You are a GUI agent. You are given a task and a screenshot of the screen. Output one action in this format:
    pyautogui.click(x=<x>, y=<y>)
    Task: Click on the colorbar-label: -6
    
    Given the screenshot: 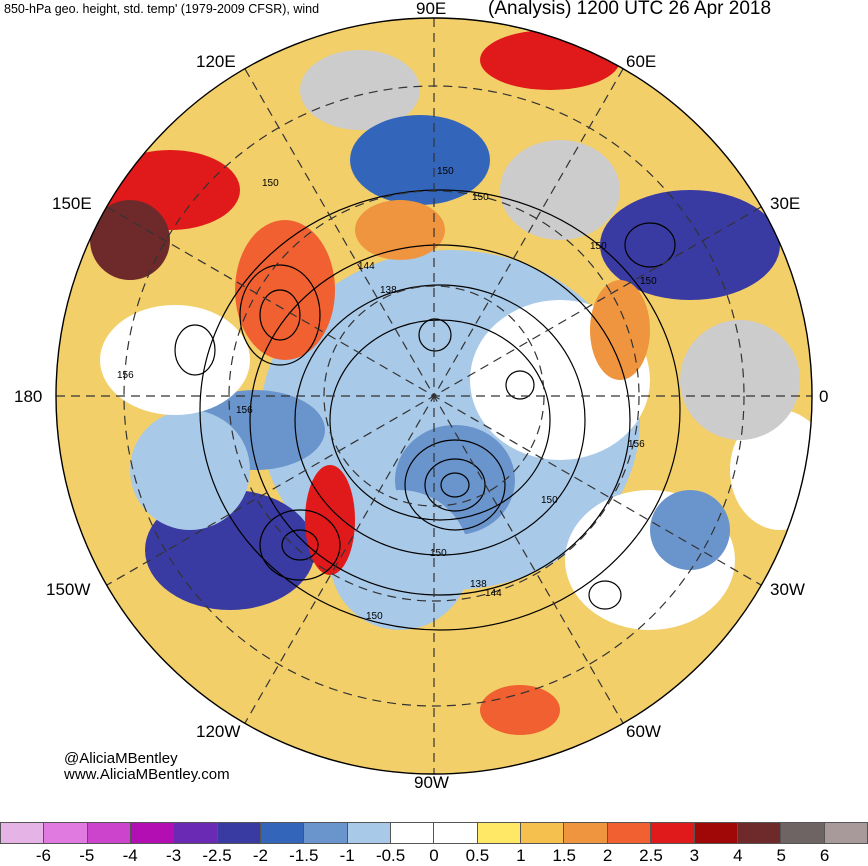 What is the action you would take?
    pyautogui.click(x=43, y=855)
    